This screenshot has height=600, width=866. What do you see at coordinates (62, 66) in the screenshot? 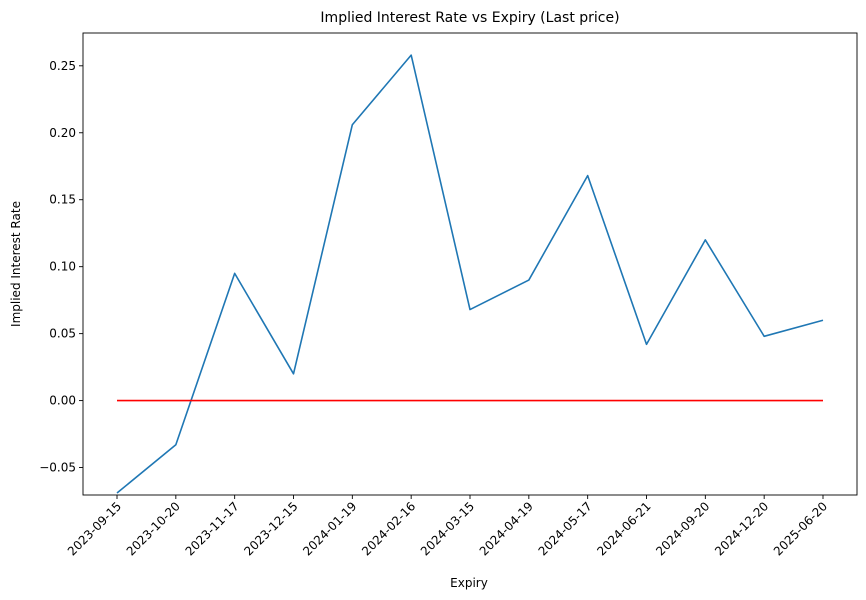
I see `y-tick-label: 0.25` at bounding box center [62, 66].